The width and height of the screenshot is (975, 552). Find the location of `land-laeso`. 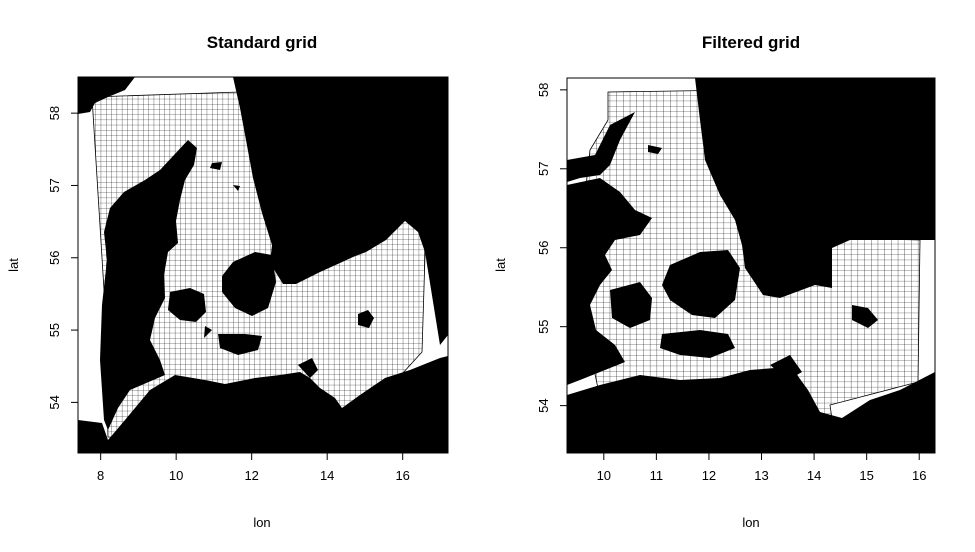

land-laeso is located at coordinates (216, 166).